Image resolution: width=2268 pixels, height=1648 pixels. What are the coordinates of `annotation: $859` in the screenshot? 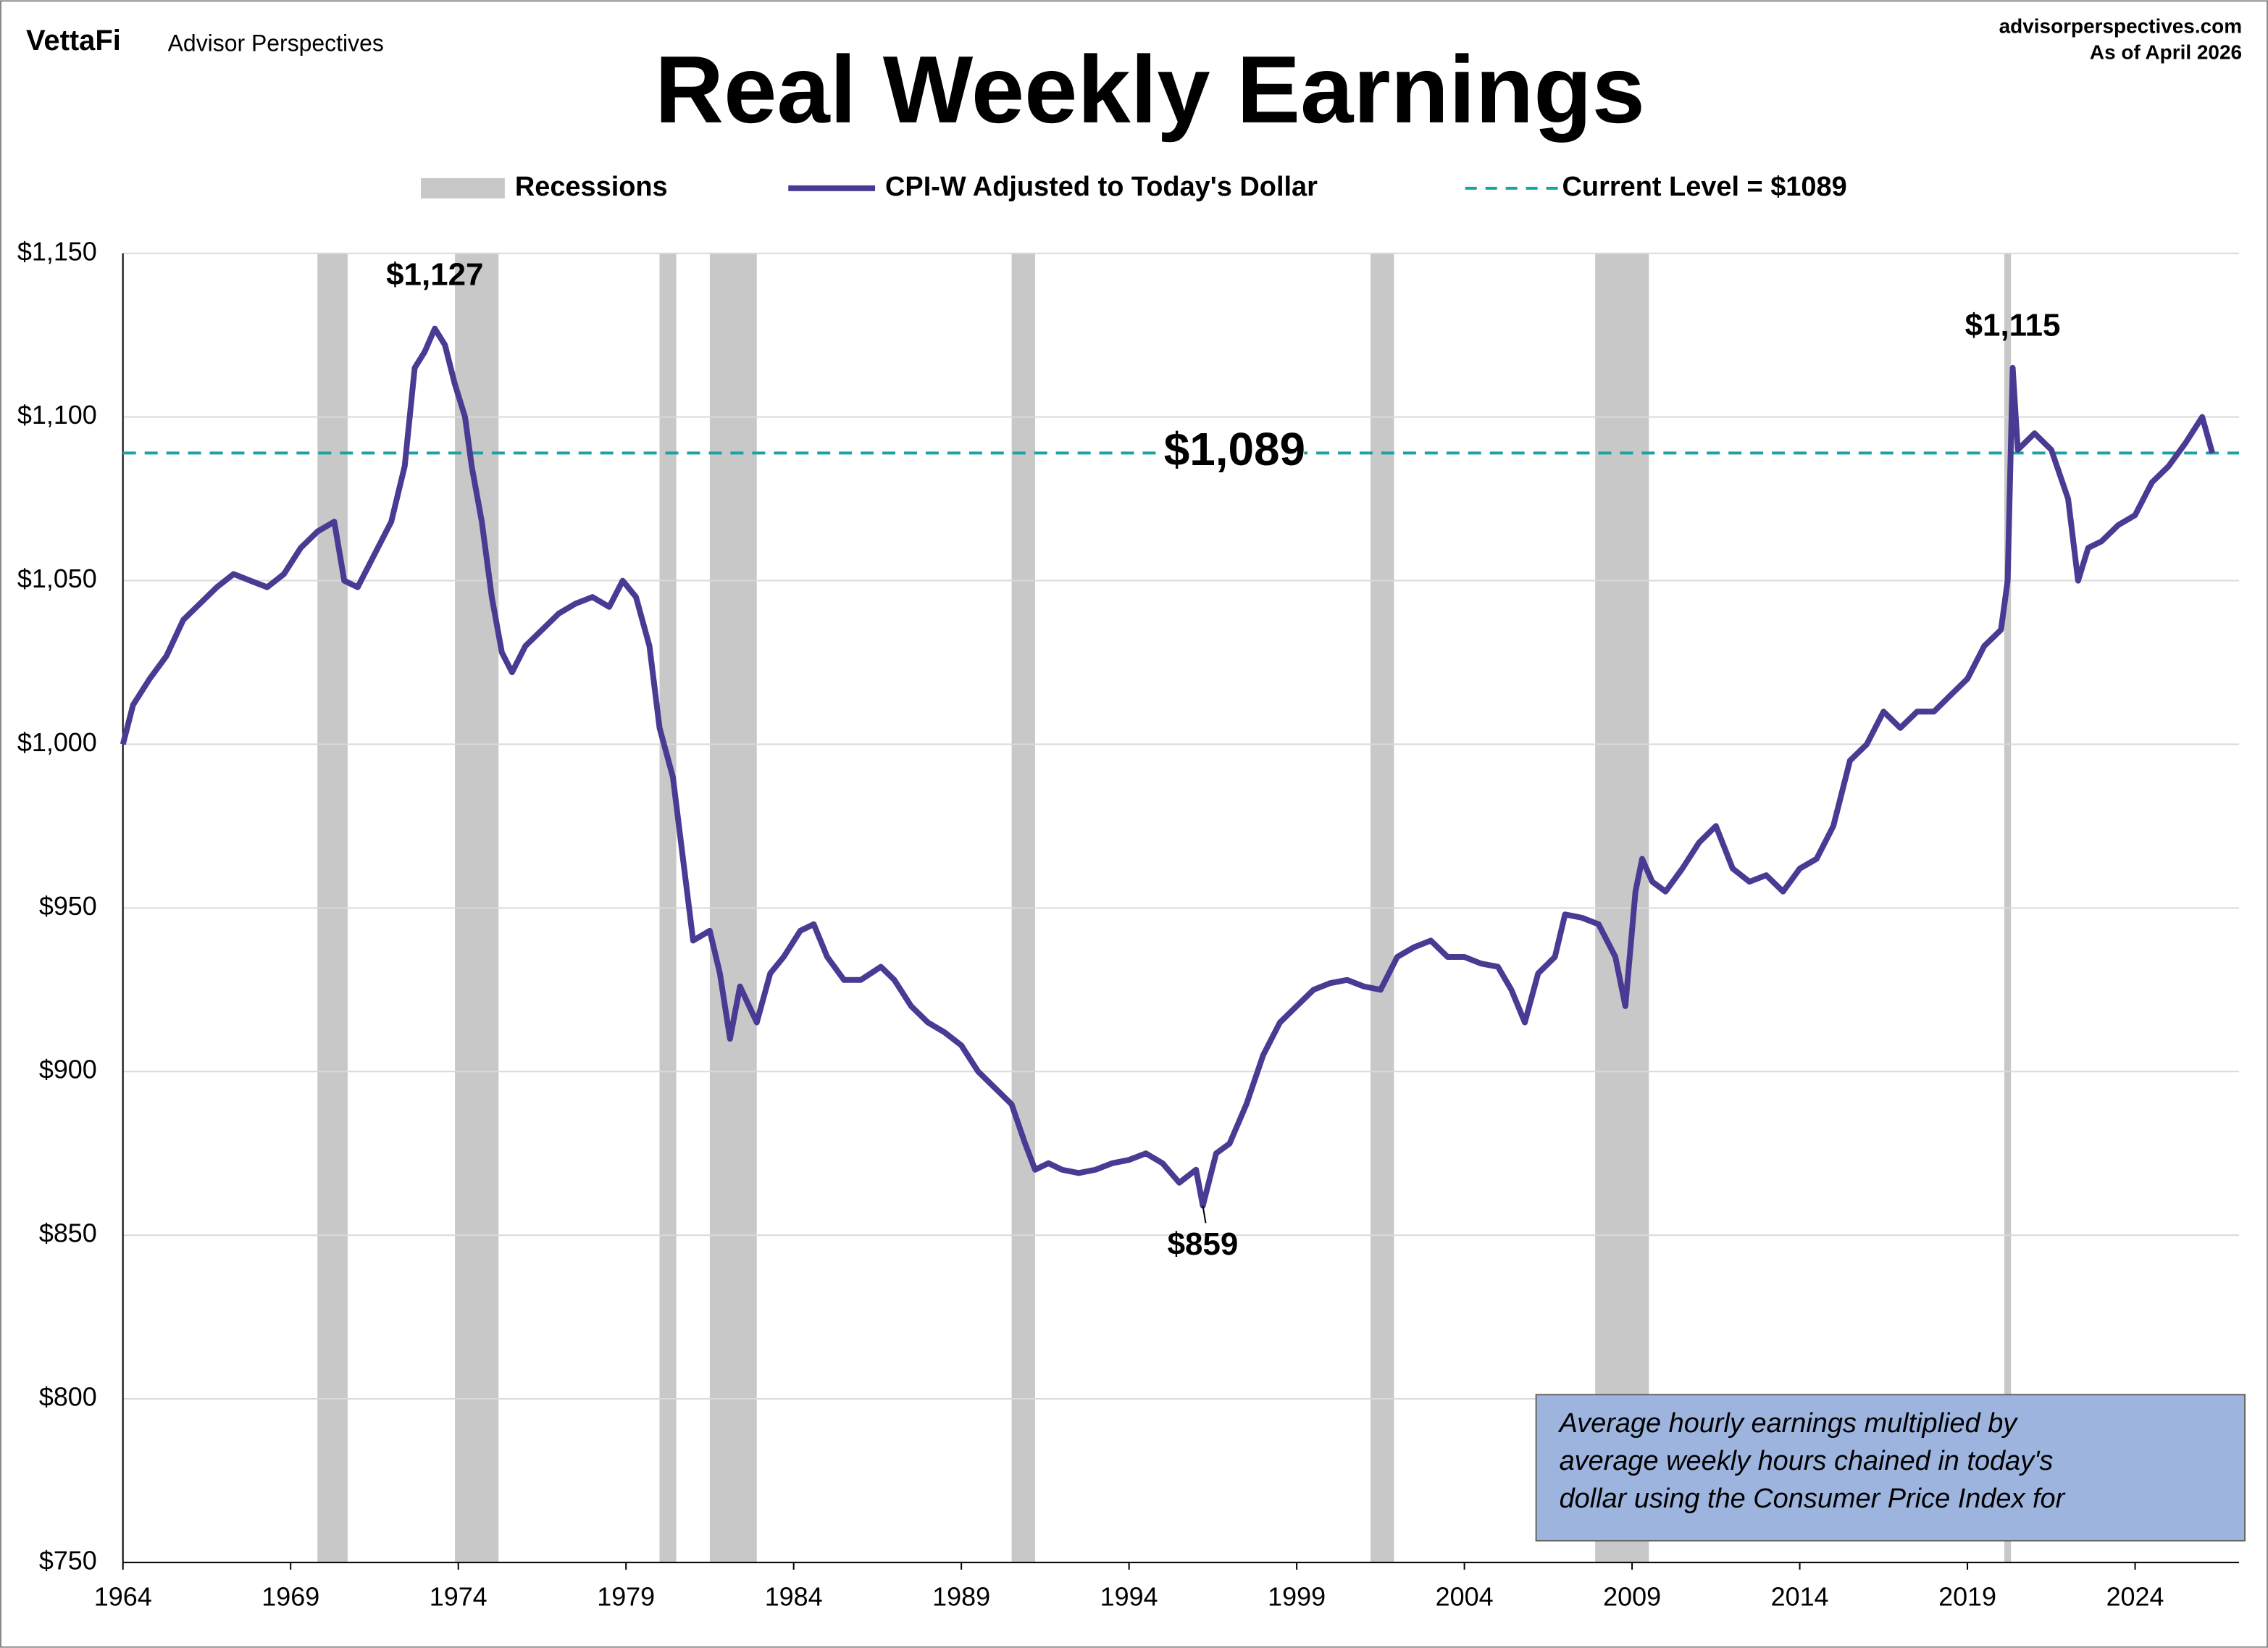 It's located at (1204, 1244).